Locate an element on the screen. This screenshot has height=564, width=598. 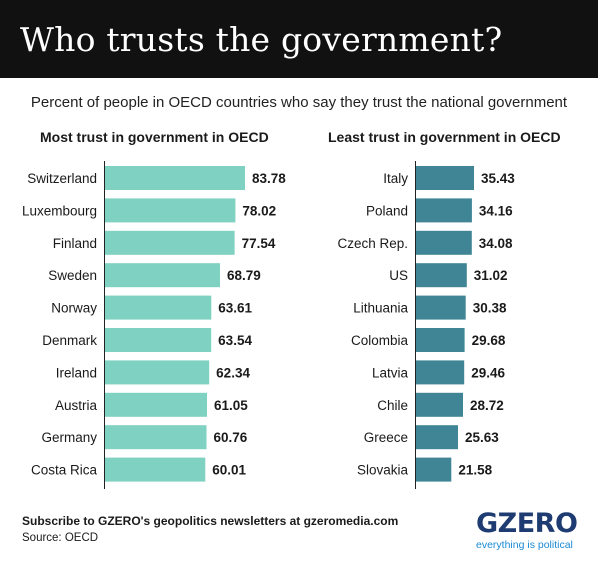
most-value-label-5: 63.54 is located at coordinates (235, 340).